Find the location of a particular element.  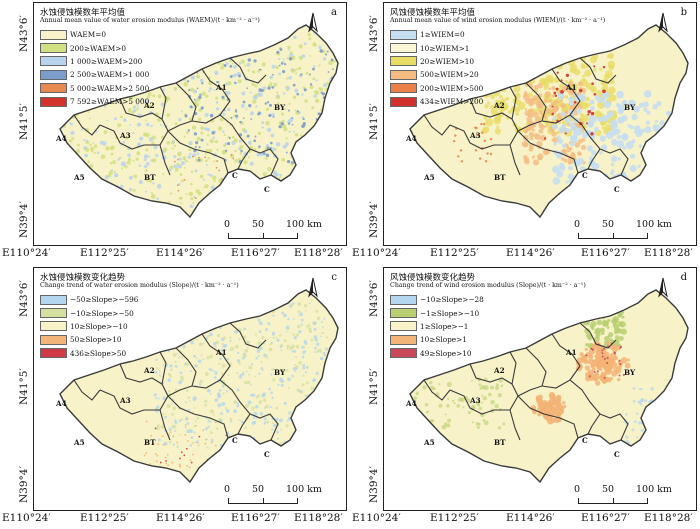

longitude-tick-label: E116°27′ is located at coordinates (605, 253).